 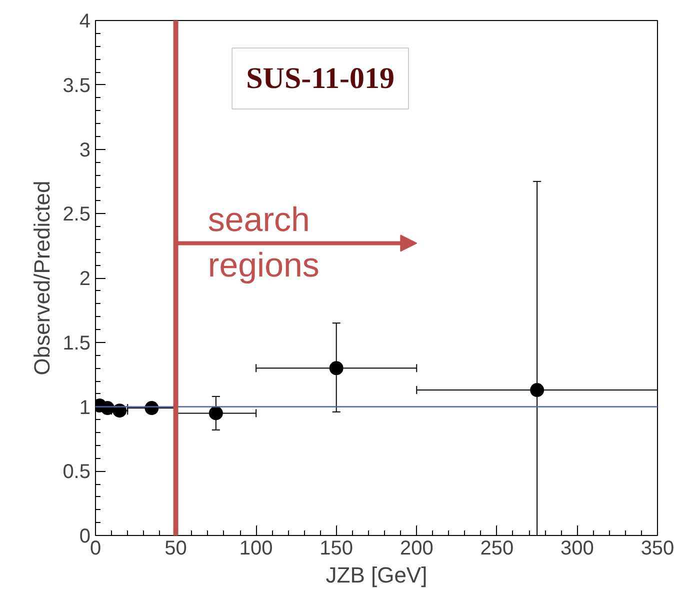 I want to click on y-tick-label: 4, so click(x=84, y=21).